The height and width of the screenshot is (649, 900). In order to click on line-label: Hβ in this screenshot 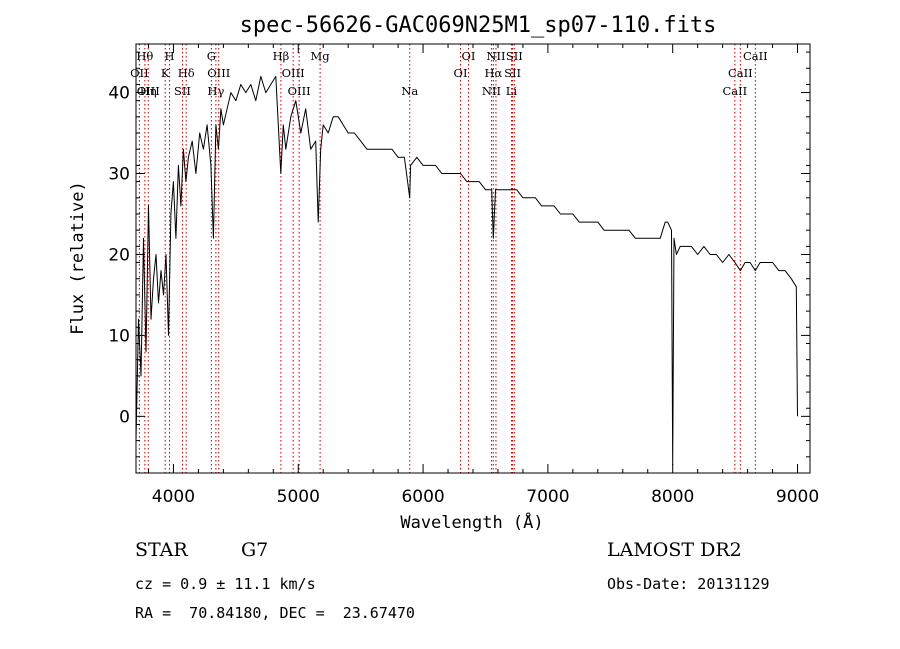, I will do `click(281, 56)`.